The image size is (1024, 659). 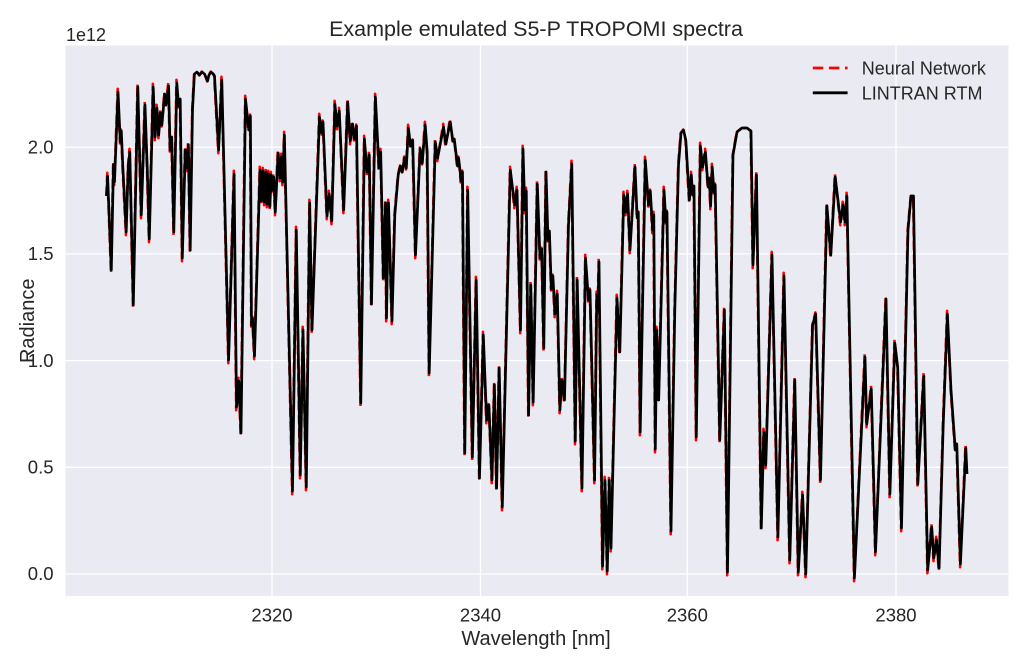 What do you see at coordinates (41, 360) in the screenshot?
I see `svg-text: 1.0` at bounding box center [41, 360].